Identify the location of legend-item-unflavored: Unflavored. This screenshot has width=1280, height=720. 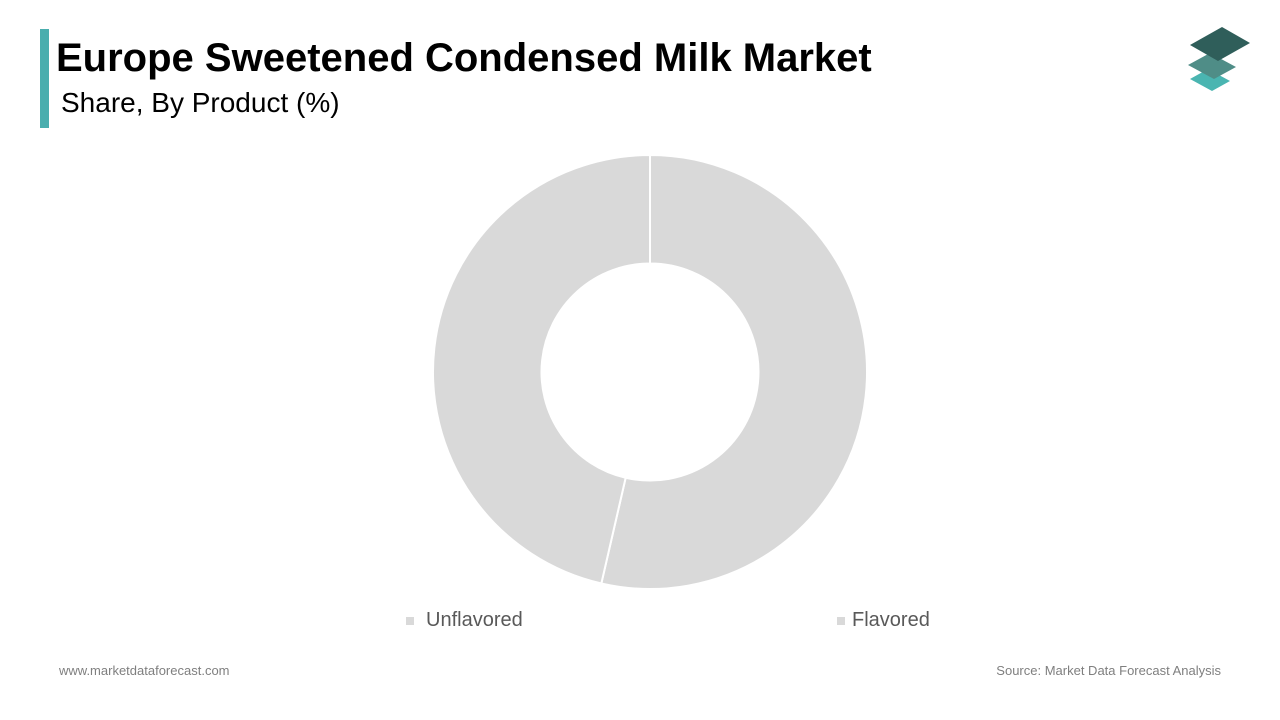
(464, 620).